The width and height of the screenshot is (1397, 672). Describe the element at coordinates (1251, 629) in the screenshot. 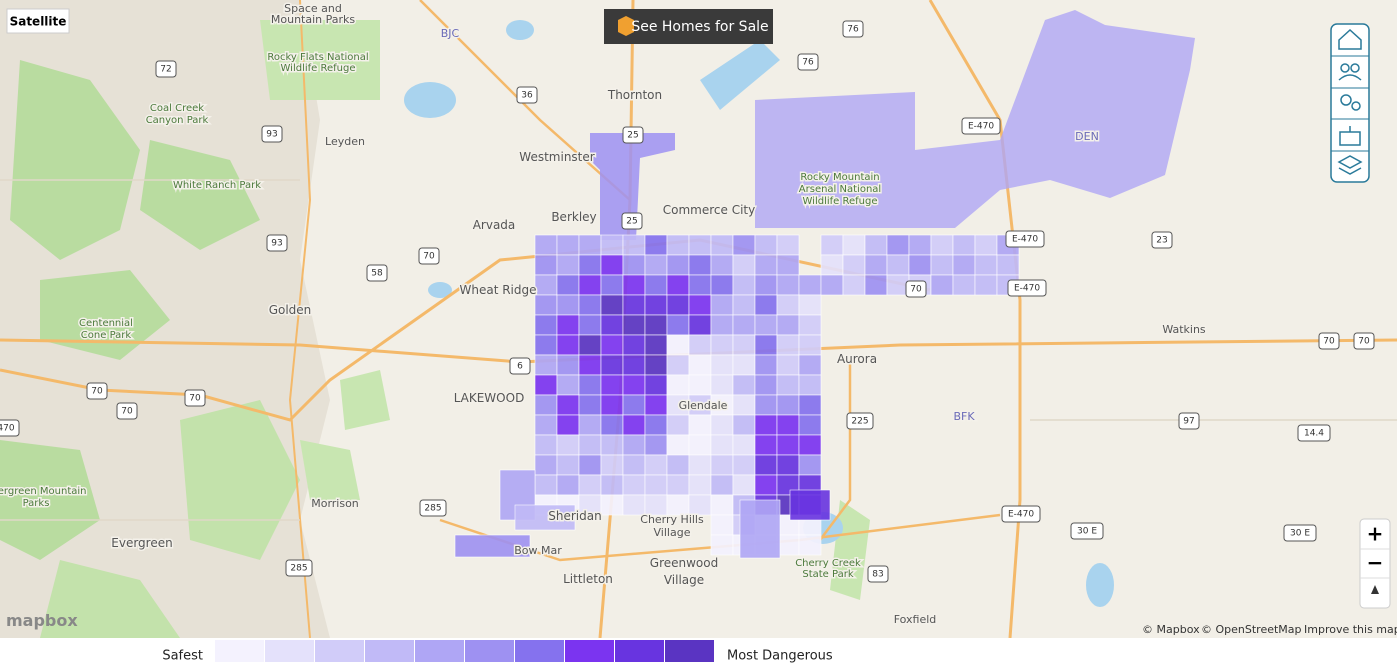

I see `attribution-osm: © OpenStreetMap` at that location.